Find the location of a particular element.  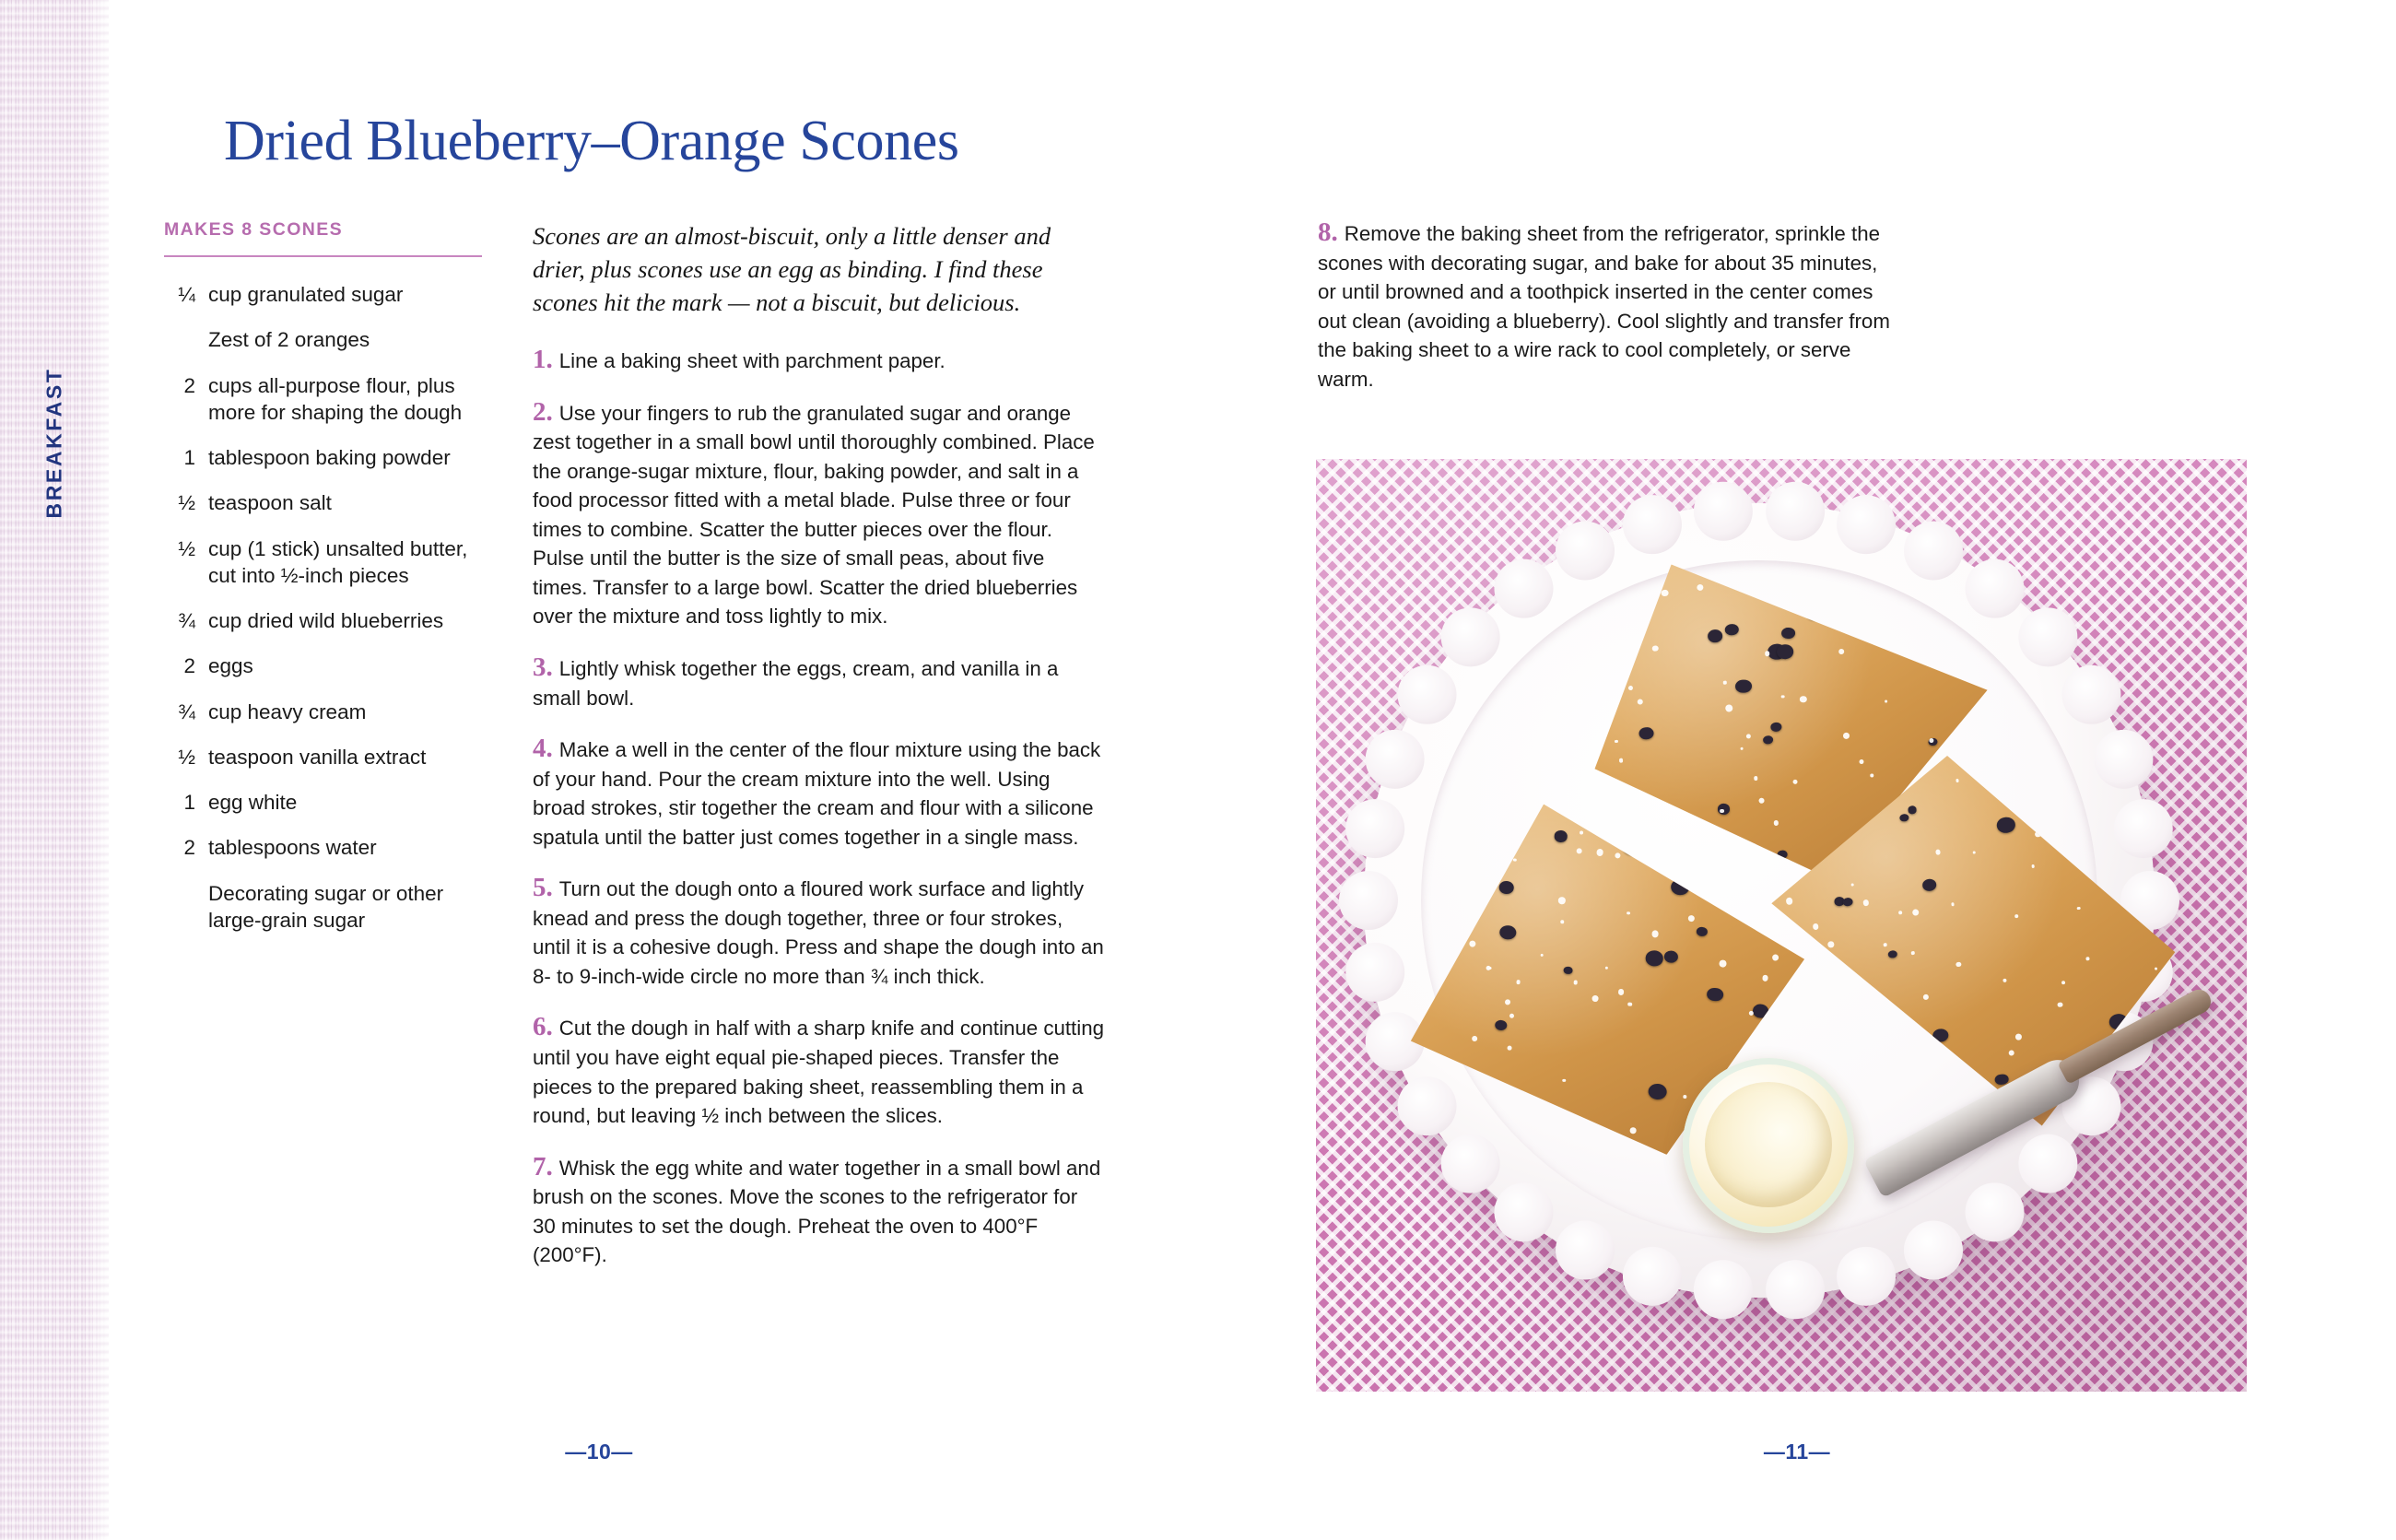

ingredient-row: 1 tablespoon baking powder is located at coordinates (326, 457).